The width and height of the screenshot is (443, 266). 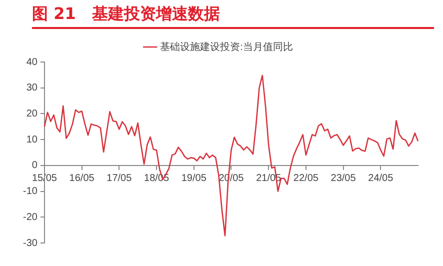 I want to click on chart-title: 图 21 基建投资增速数据, so click(x=233, y=16).